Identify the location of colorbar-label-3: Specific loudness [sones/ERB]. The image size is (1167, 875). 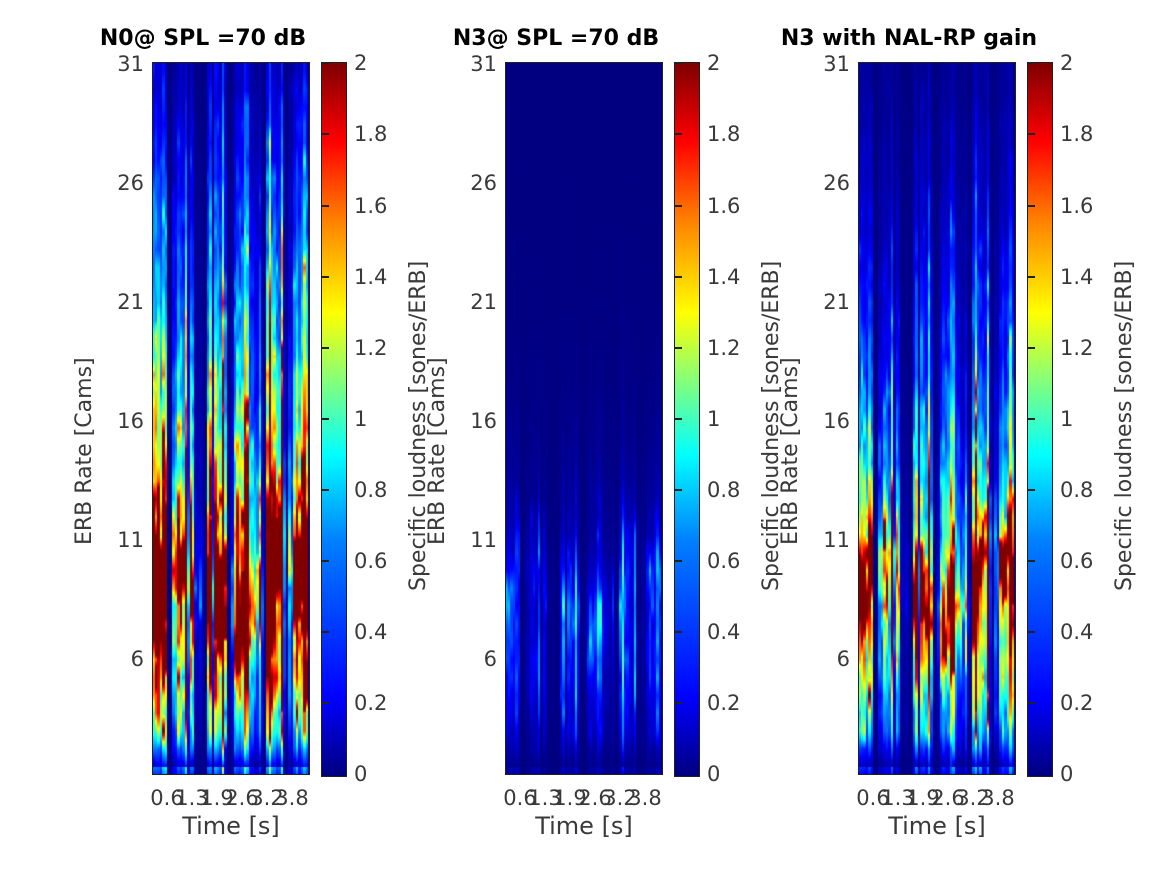
(1124, 425).